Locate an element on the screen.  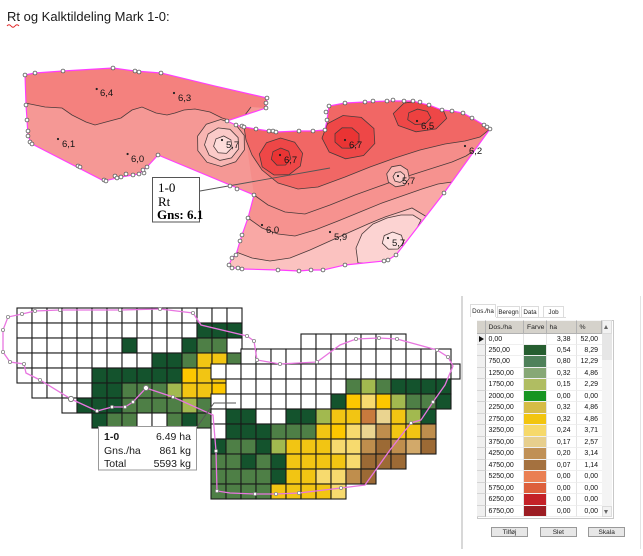
svg-text: 861 kg is located at coordinates (175, 451).